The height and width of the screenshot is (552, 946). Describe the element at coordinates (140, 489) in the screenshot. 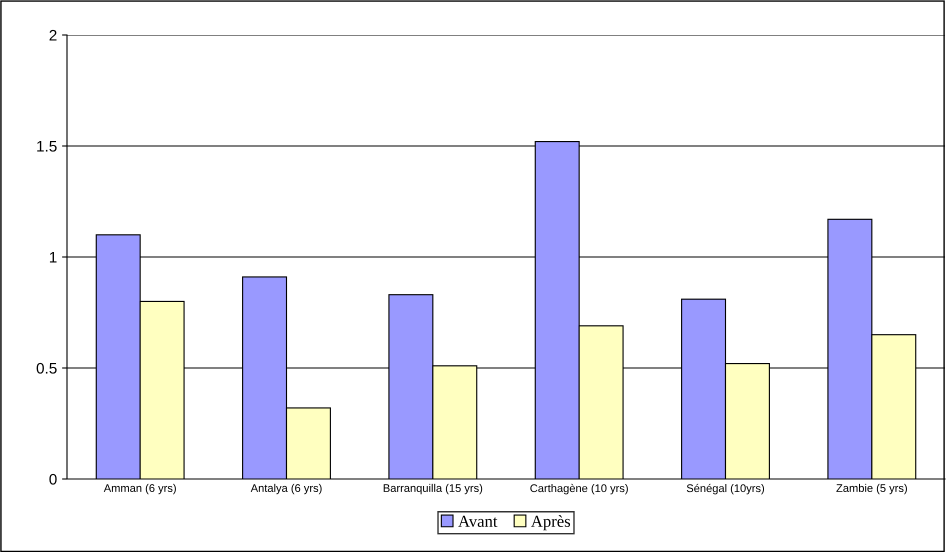

I see `x-tick-label: Amman (6 yrs)` at that location.